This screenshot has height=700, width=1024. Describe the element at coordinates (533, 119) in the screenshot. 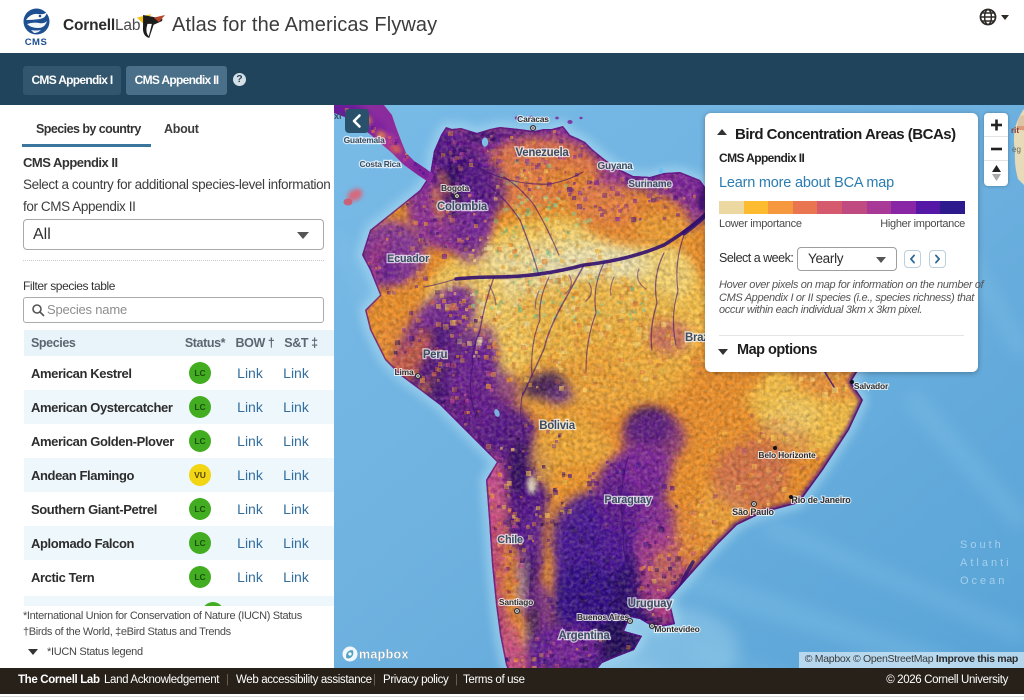

I see `svg-text: Caracas` at that location.